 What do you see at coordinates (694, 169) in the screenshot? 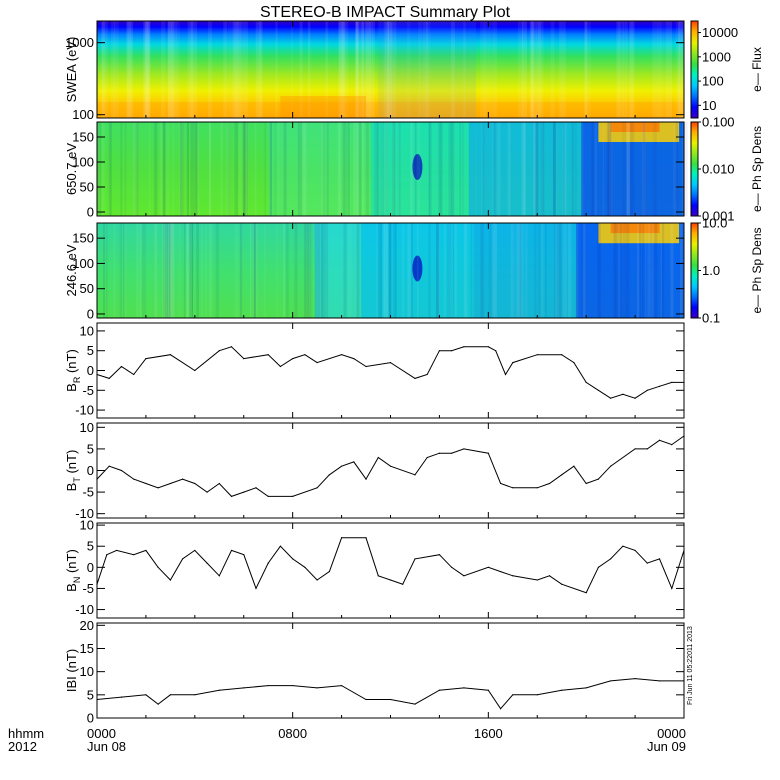
I see `colorbar` at bounding box center [694, 169].